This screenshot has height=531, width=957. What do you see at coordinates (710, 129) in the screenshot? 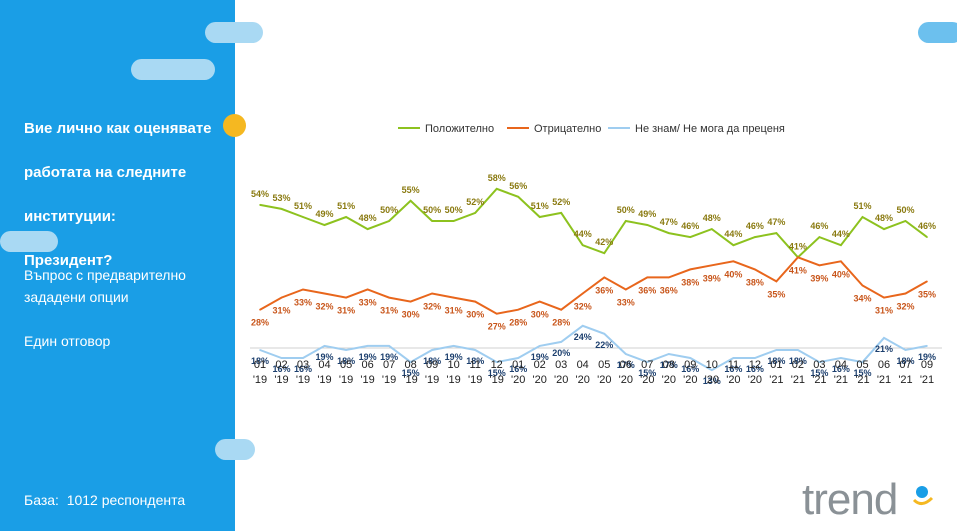
I see `legend-label-dont-know: Не знам/ Не мога да преценя` at bounding box center [710, 129].